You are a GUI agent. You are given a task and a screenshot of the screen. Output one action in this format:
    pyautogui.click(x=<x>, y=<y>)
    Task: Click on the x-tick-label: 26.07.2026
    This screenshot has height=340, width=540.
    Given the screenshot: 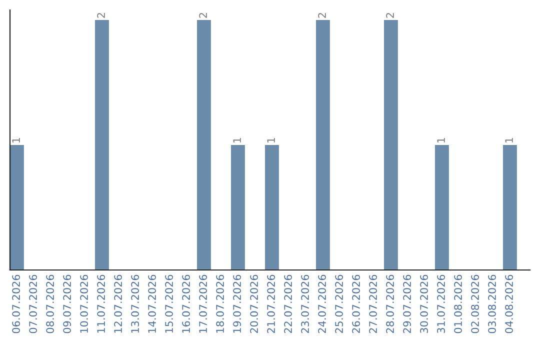 What is the action you would take?
    pyautogui.click(x=356, y=304)
    